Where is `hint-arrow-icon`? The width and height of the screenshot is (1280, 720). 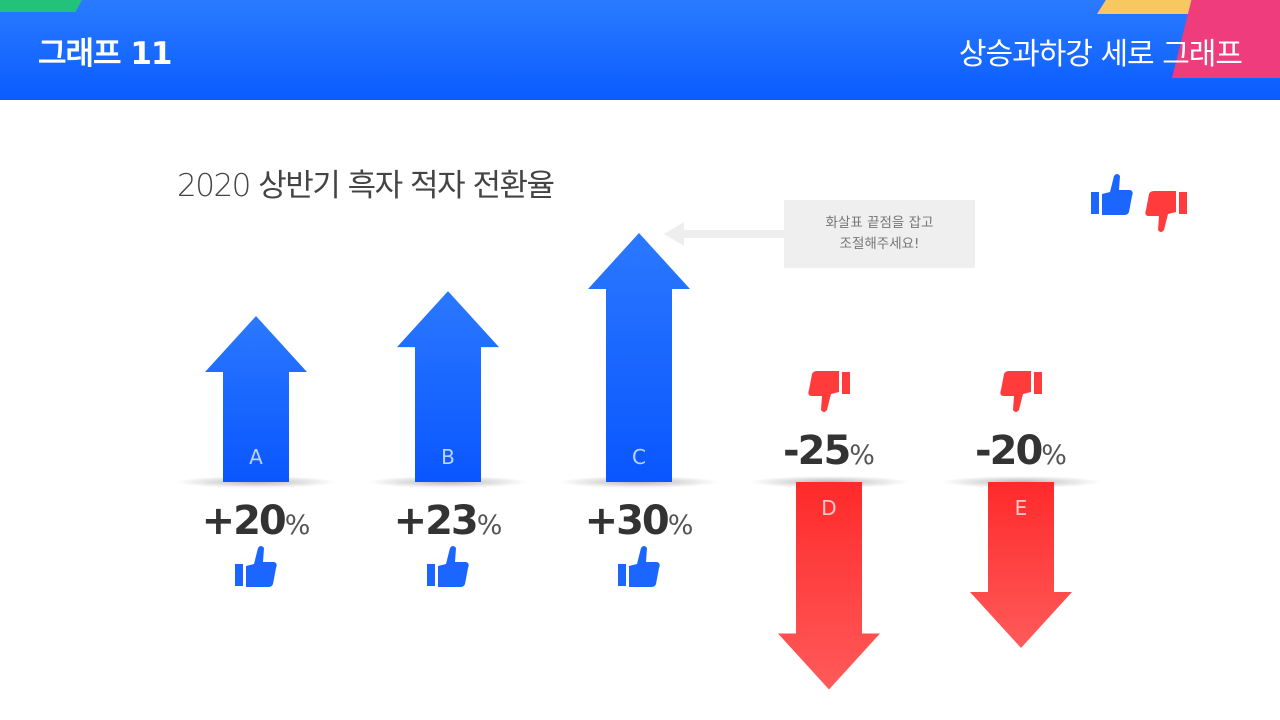 hint-arrow-icon is located at coordinates (726, 234).